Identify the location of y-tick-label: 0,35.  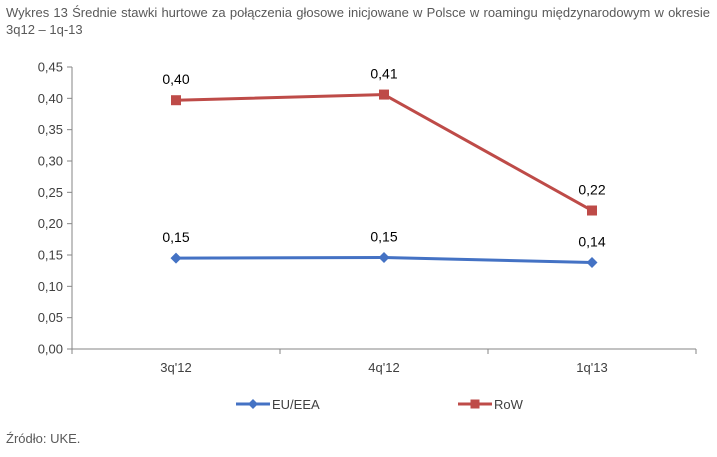
(50, 129).